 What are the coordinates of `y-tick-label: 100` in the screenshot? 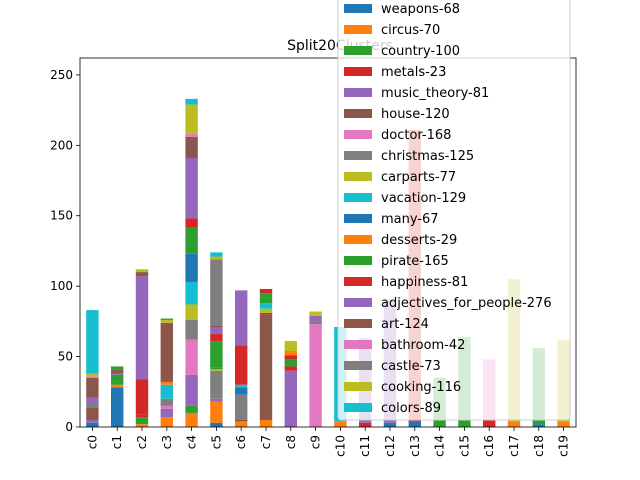 It's located at (61, 286).